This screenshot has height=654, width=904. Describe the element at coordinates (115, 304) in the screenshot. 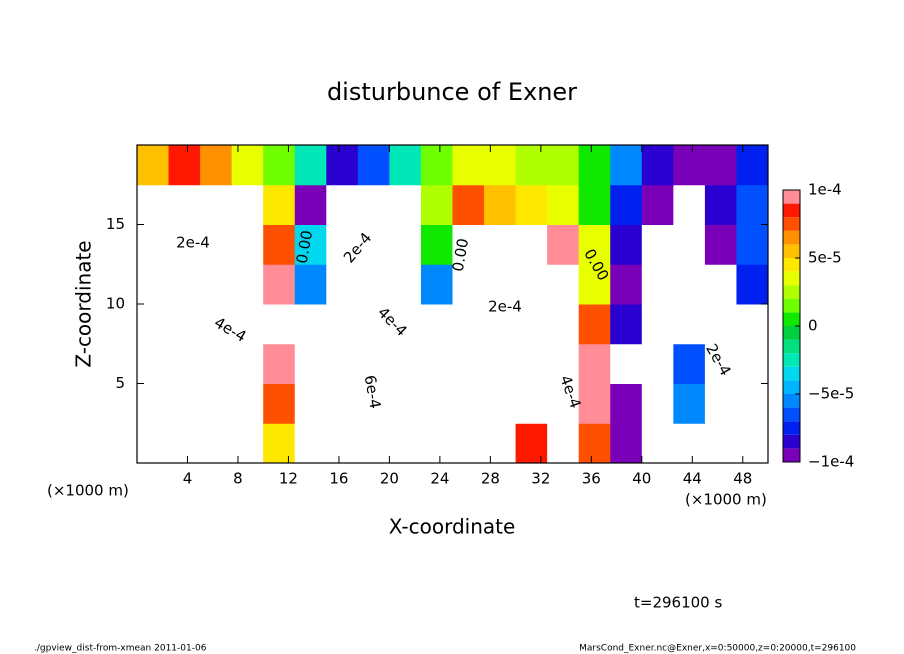

I see `y-tick-label: 10` at that location.